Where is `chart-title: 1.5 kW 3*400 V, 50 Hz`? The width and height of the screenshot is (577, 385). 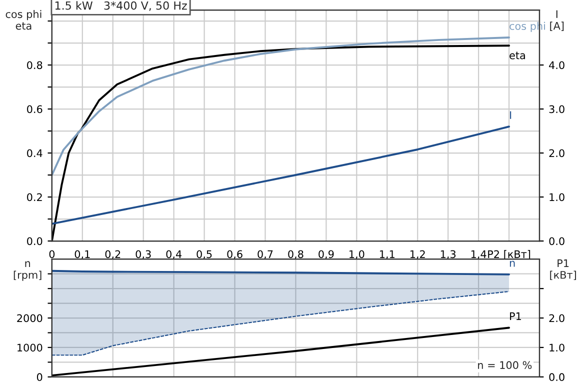 chart-title: 1.5 kW 3*400 V, 50 Hz is located at coordinates (121, 6).